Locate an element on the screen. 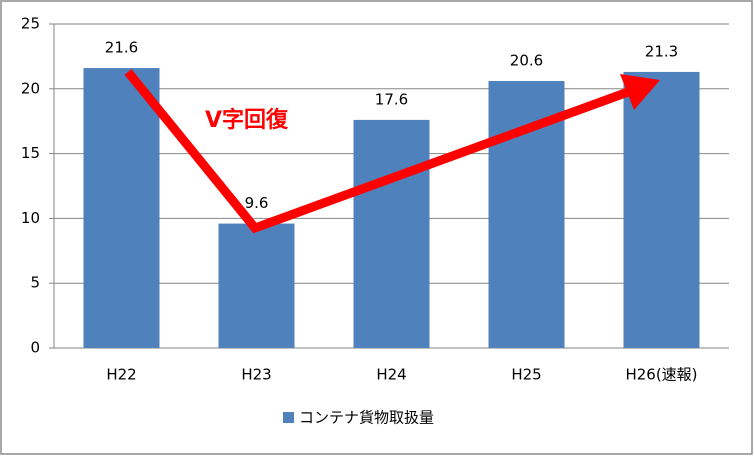  x-tick-label: H26(速報) is located at coordinates (661, 375).